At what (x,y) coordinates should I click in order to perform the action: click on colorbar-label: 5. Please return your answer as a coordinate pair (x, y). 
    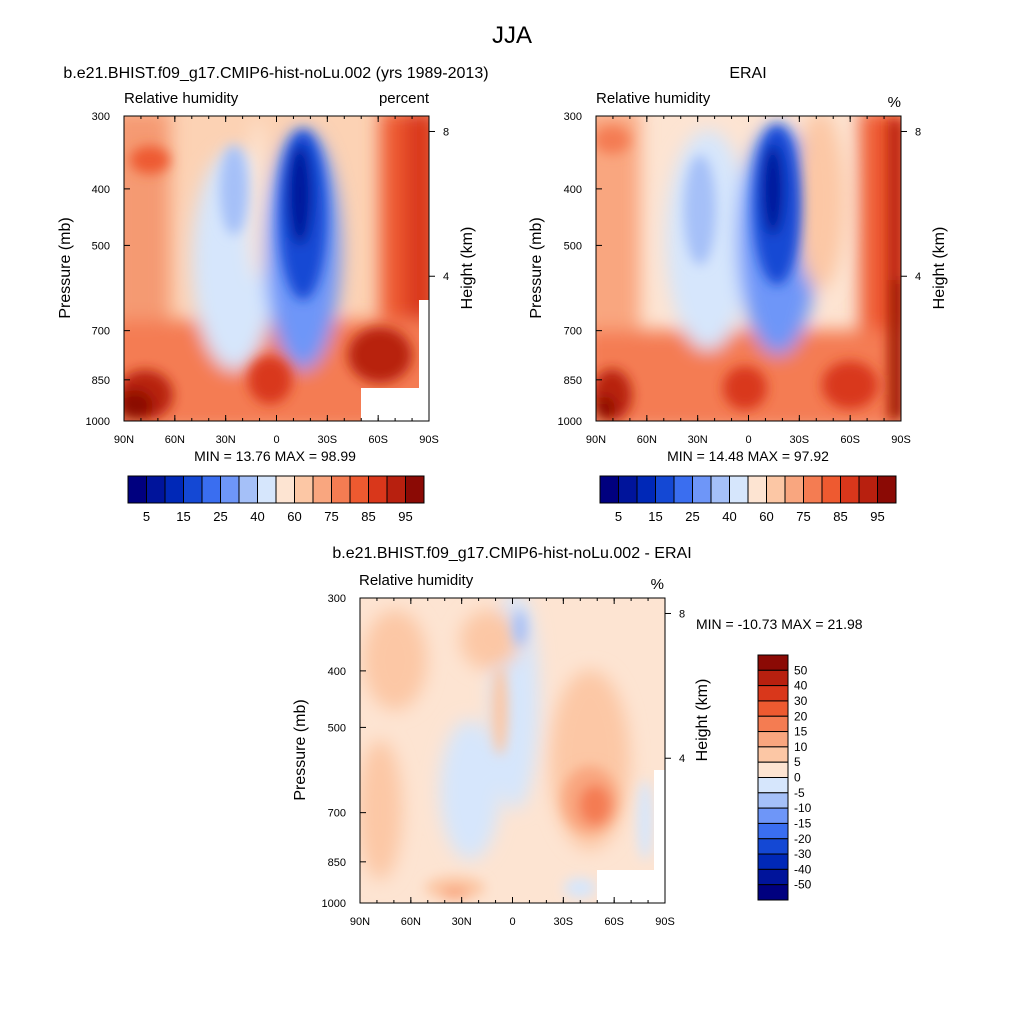
    Looking at the image, I should click on (797, 762).